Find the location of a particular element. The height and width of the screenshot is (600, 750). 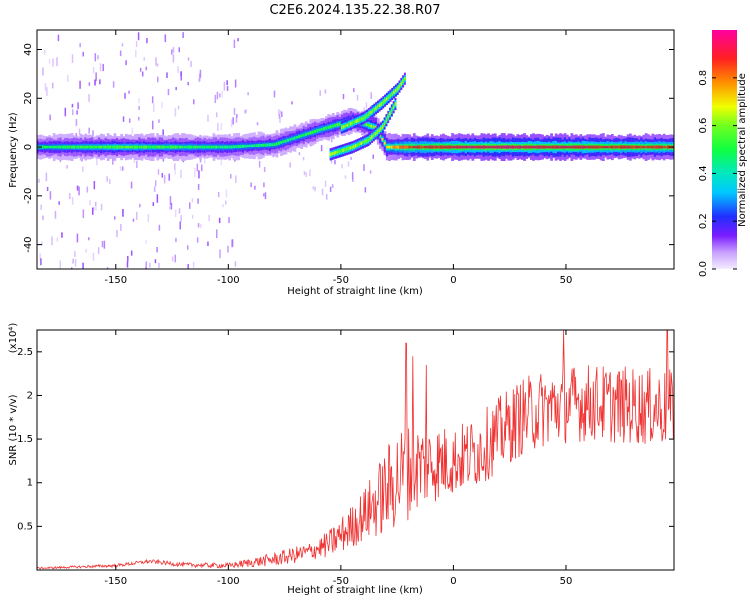

colorbar-ticks: 0.0 0.2 0.4 0.6 0.8 is located at coordinates (717, 173).